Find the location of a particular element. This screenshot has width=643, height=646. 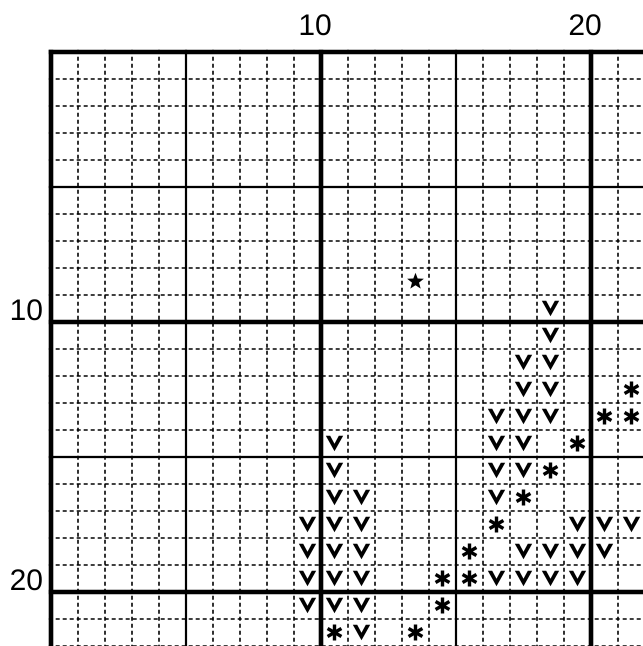

top-axis-label: 10 is located at coordinates (314, 25).